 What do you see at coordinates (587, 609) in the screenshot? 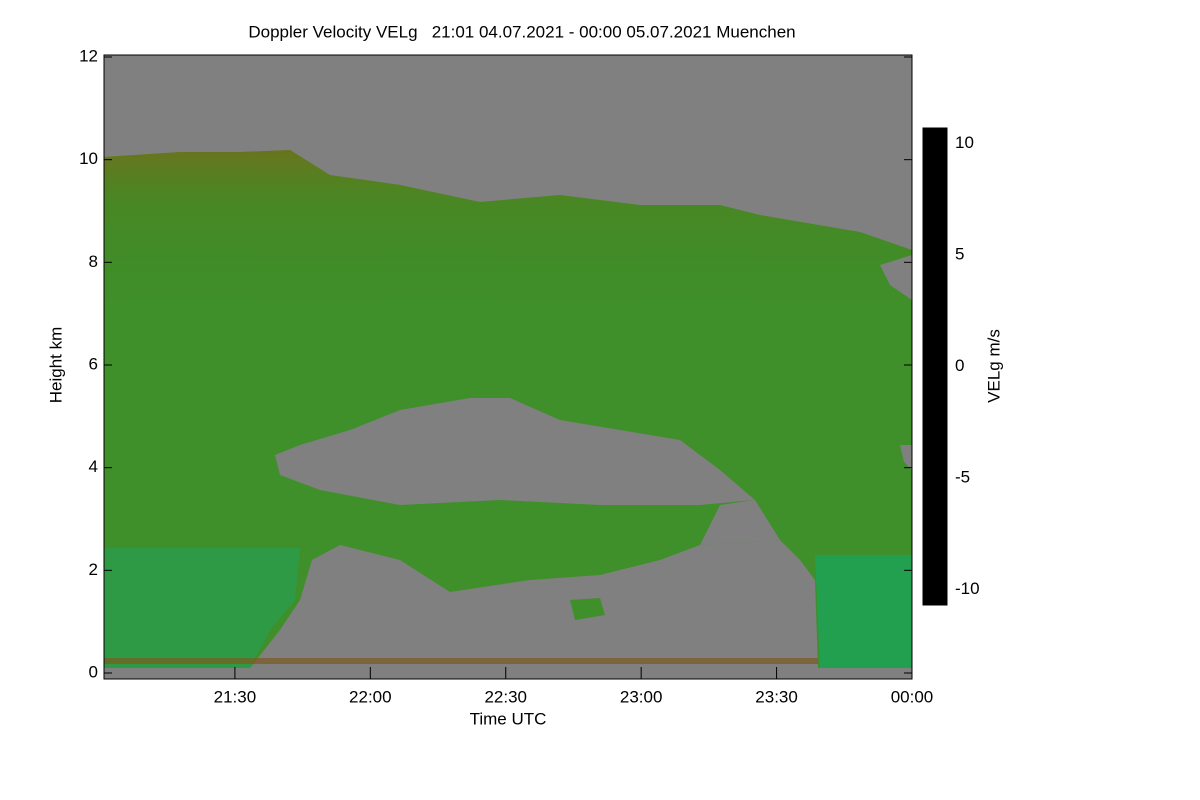
I see `echo-patch` at bounding box center [587, 609].